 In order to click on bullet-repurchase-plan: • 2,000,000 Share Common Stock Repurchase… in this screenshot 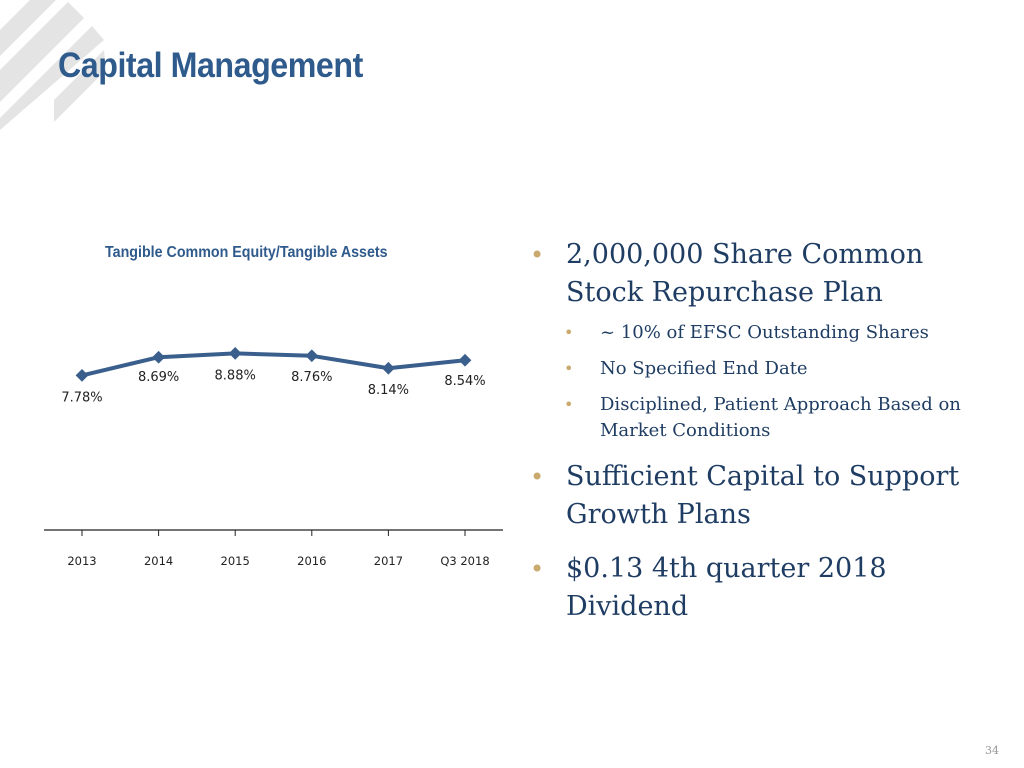, I will do `click(765, 274)`.